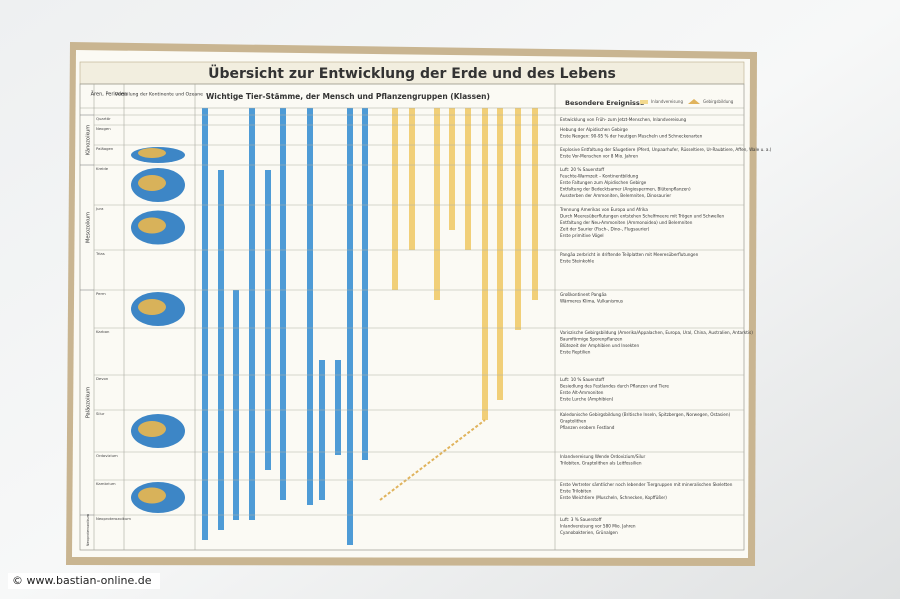 This screenshot has width=900, height=603. Describe the element at coordinates (102, 378) in the screenshot. I see `period-name: Devon` at that location.